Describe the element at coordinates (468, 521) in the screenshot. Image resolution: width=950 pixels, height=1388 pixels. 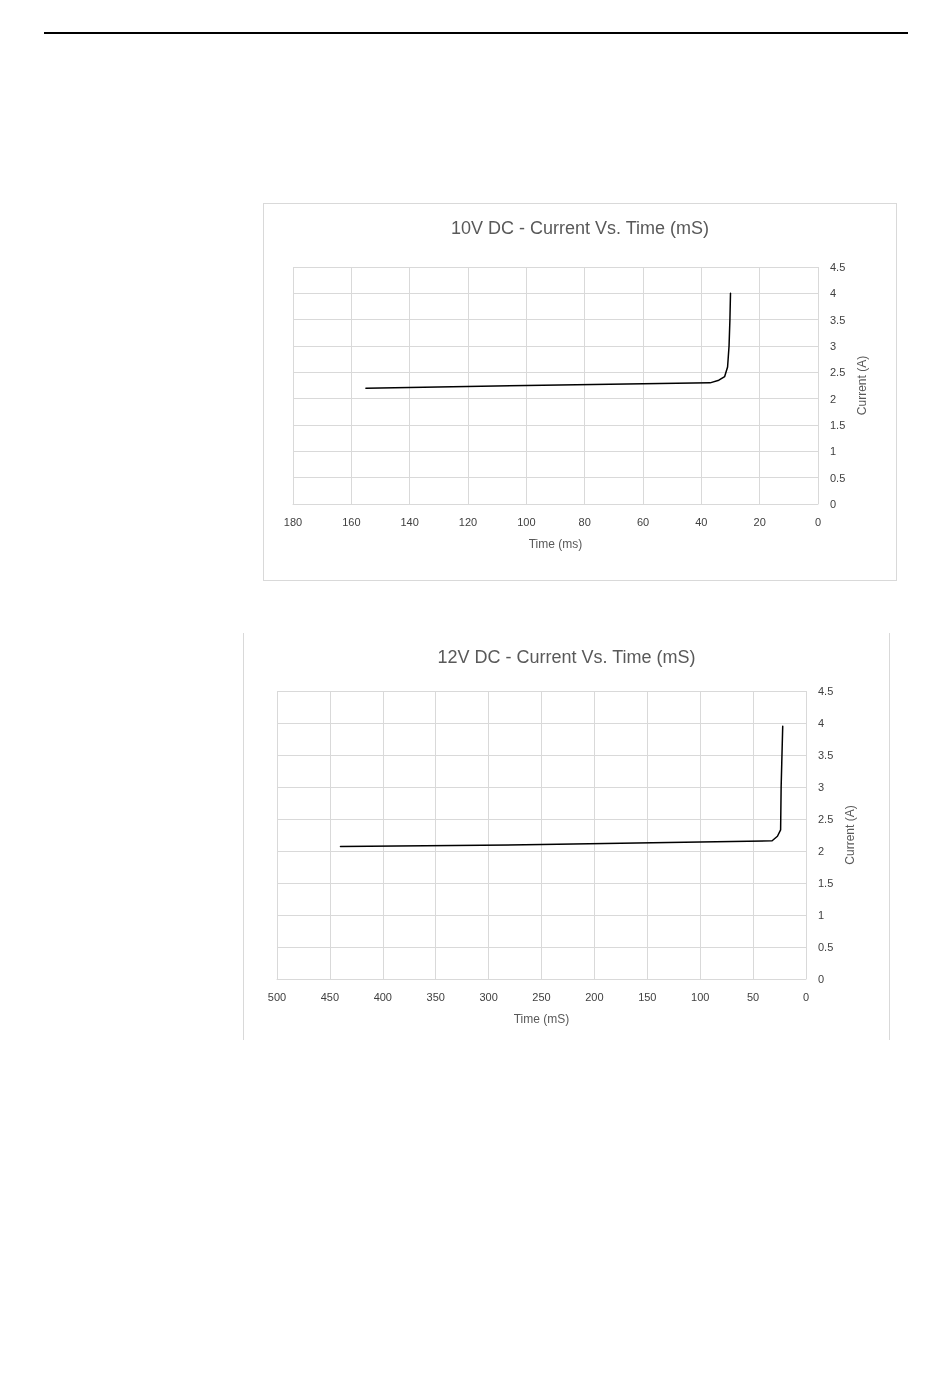
I see `x-tick-label: 120` at that location.